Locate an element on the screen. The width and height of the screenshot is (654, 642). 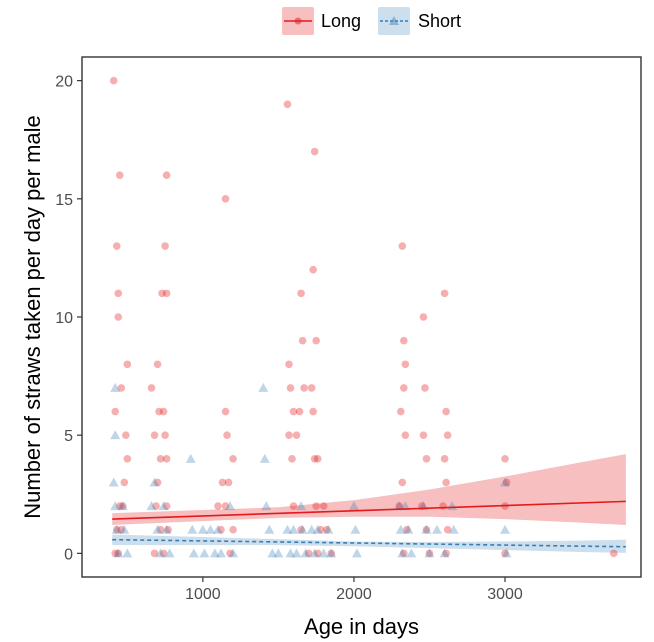
y-tick-label: 20 is located at coordinates (64, 82).